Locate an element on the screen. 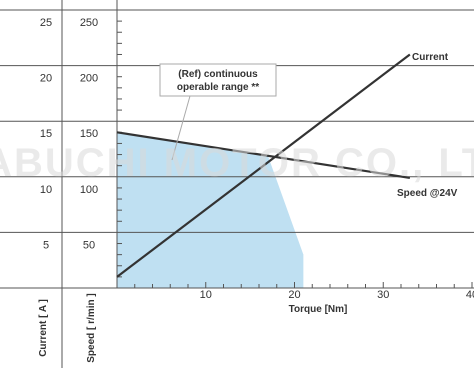 The image size is (474, 368). current-tick-label: 20 is located at coordinates (46, 79).